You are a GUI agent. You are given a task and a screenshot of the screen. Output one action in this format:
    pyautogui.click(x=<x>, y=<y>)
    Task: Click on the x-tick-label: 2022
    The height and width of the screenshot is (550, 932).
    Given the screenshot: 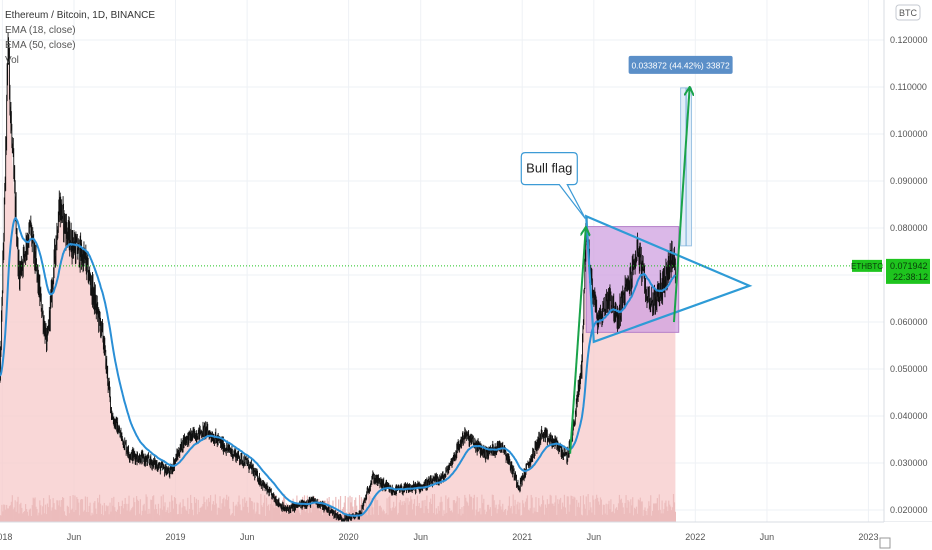 What is the action you would take?
    pyautogui.click(x=695, y=537)
    